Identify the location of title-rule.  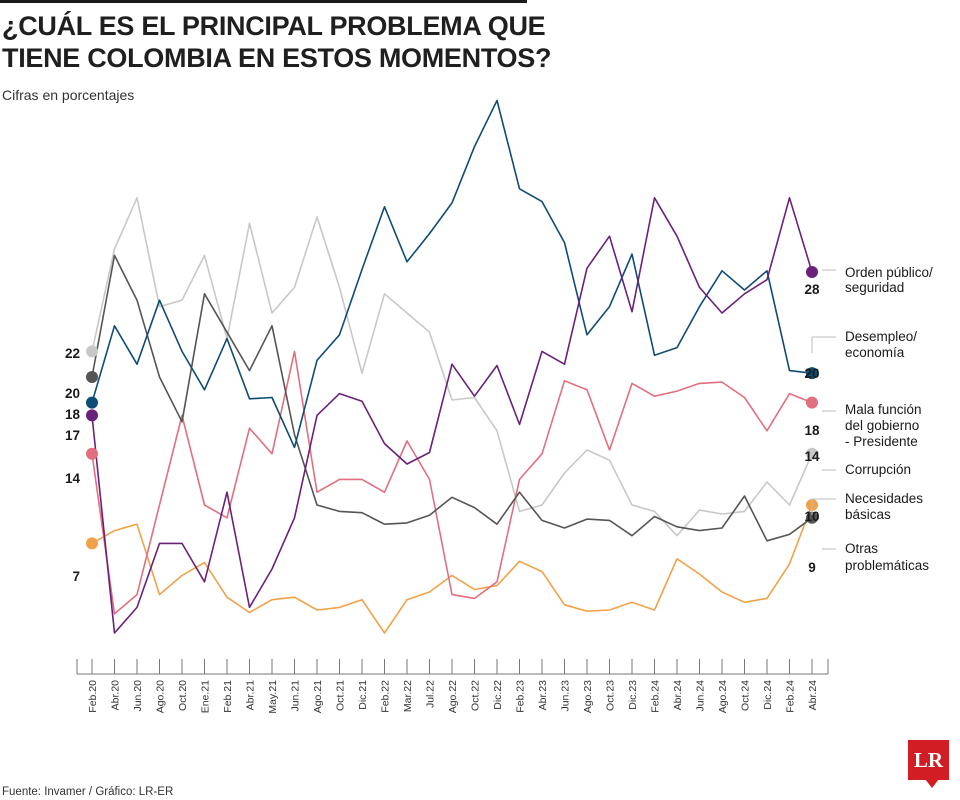
(263, 1).